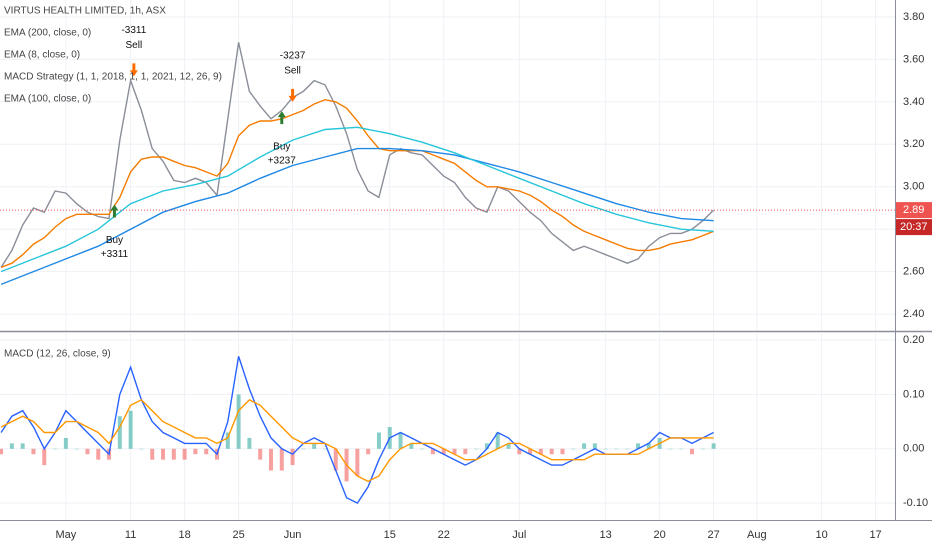 Image resolution: width=932 pixels, height=550 pixels. Describe the element at coordinates (821, 535) in the screenshot. I see `x-tick-label: 10` at that location.